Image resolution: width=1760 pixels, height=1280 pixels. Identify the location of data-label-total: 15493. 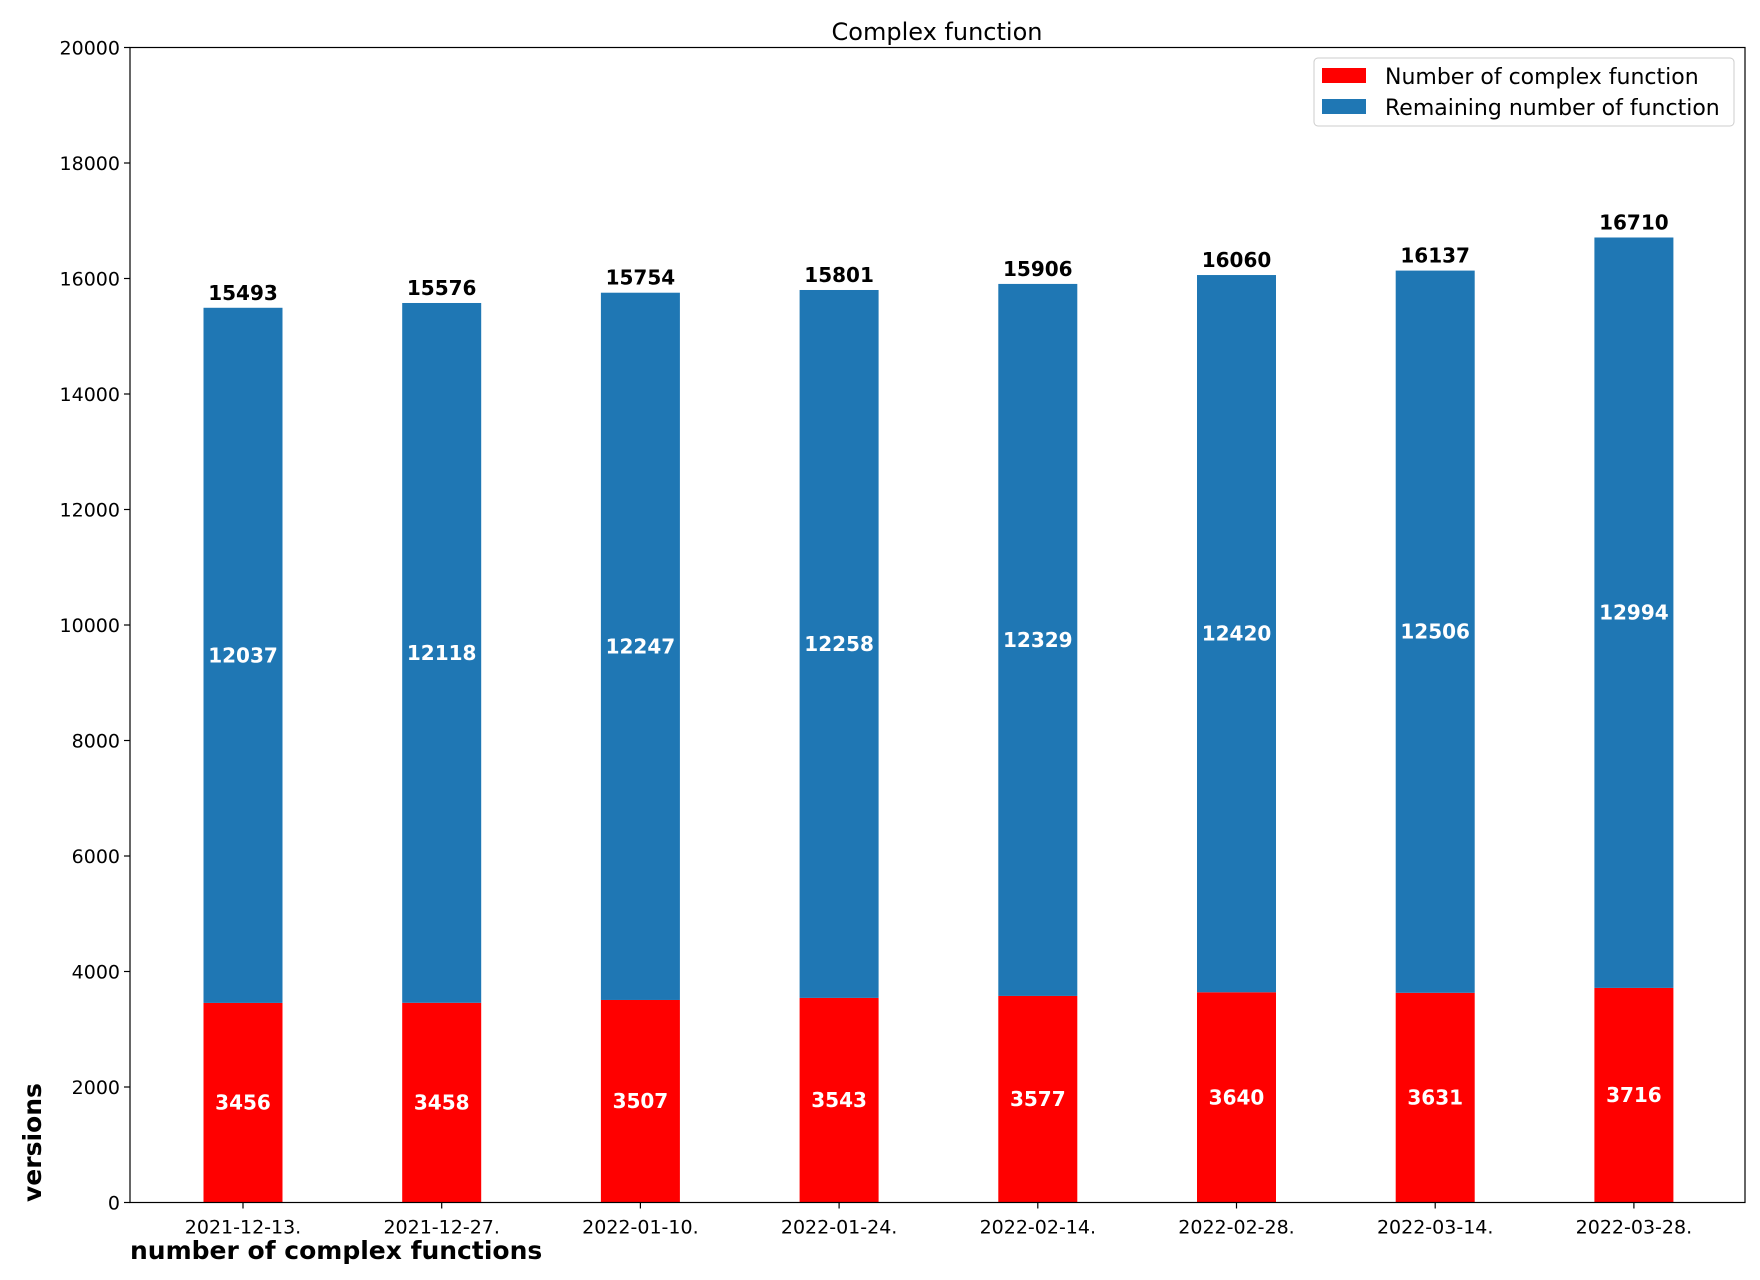
(243, 293).